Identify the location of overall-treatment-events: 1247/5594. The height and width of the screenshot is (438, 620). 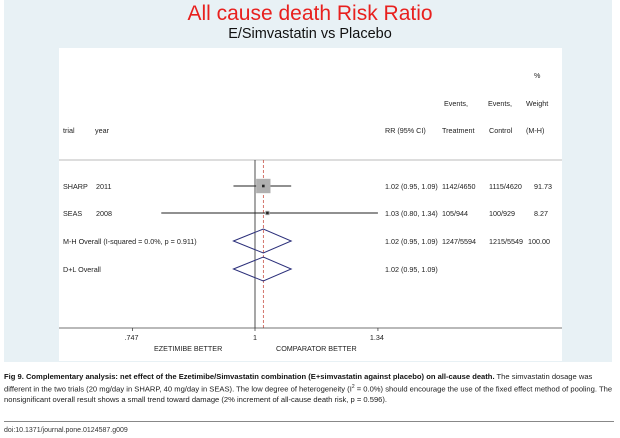
(459, 241).